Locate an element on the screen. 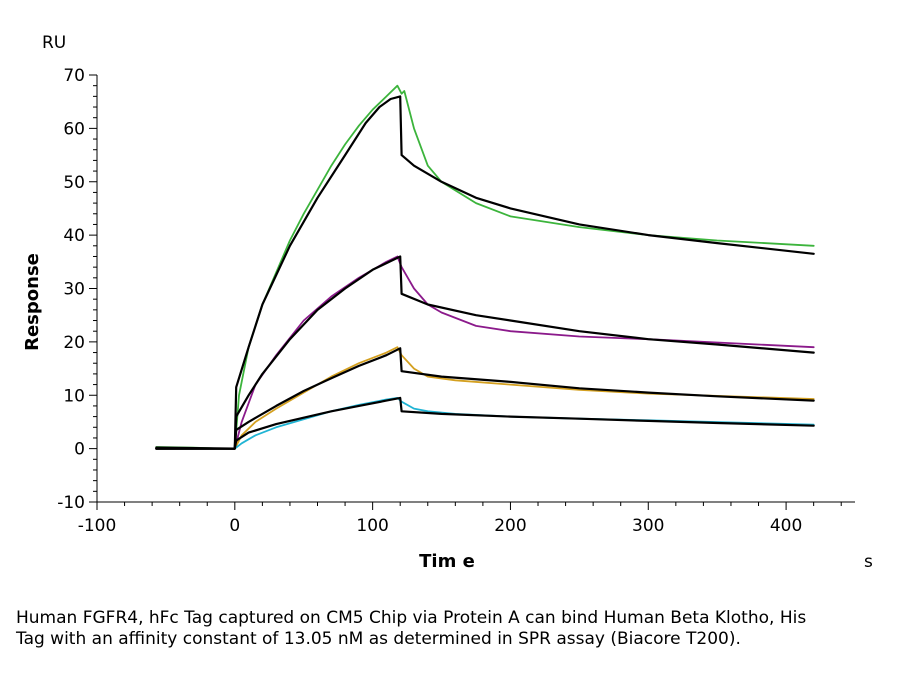 Image resolution: width=900 pixels, height=686 pixels. y-unit-label: RU is located at coordinates (54, 43).